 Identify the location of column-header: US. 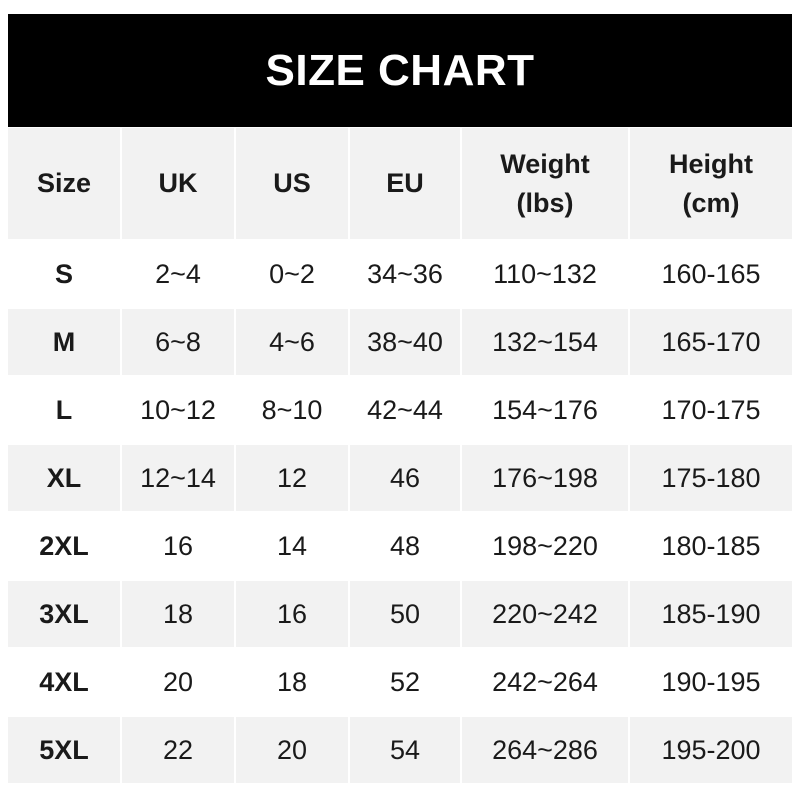
(292, 183).